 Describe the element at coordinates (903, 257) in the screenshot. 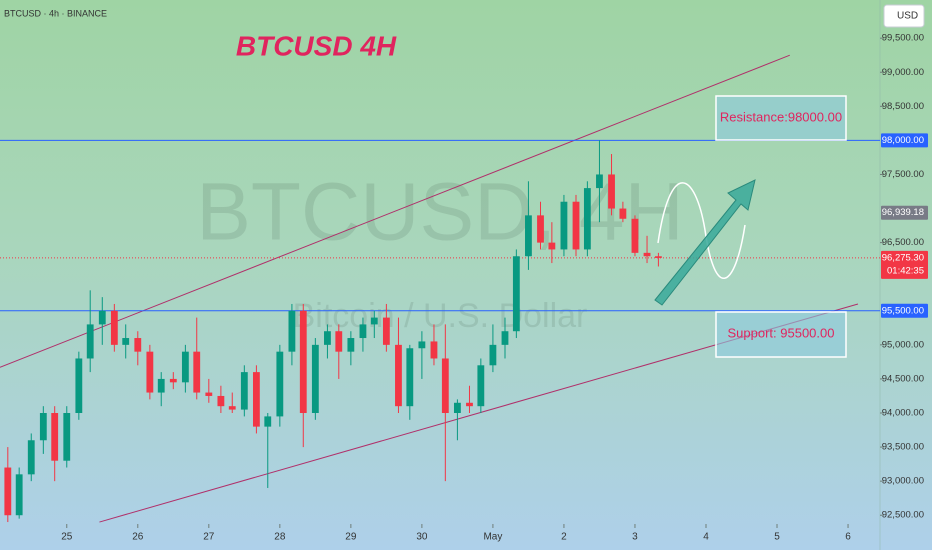

I see `last-price-label: 96,275.30` at that location.